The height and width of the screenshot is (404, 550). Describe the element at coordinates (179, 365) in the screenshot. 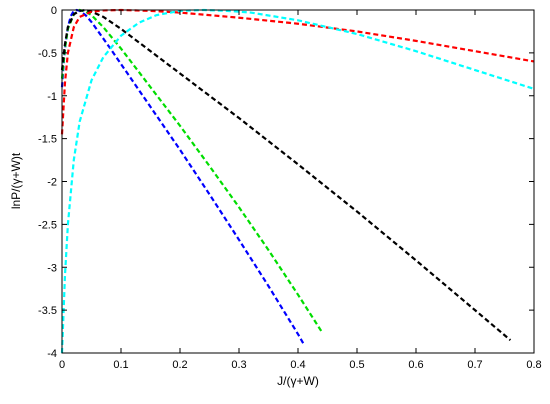

I see `x-tick-label: 0.2` at that location.